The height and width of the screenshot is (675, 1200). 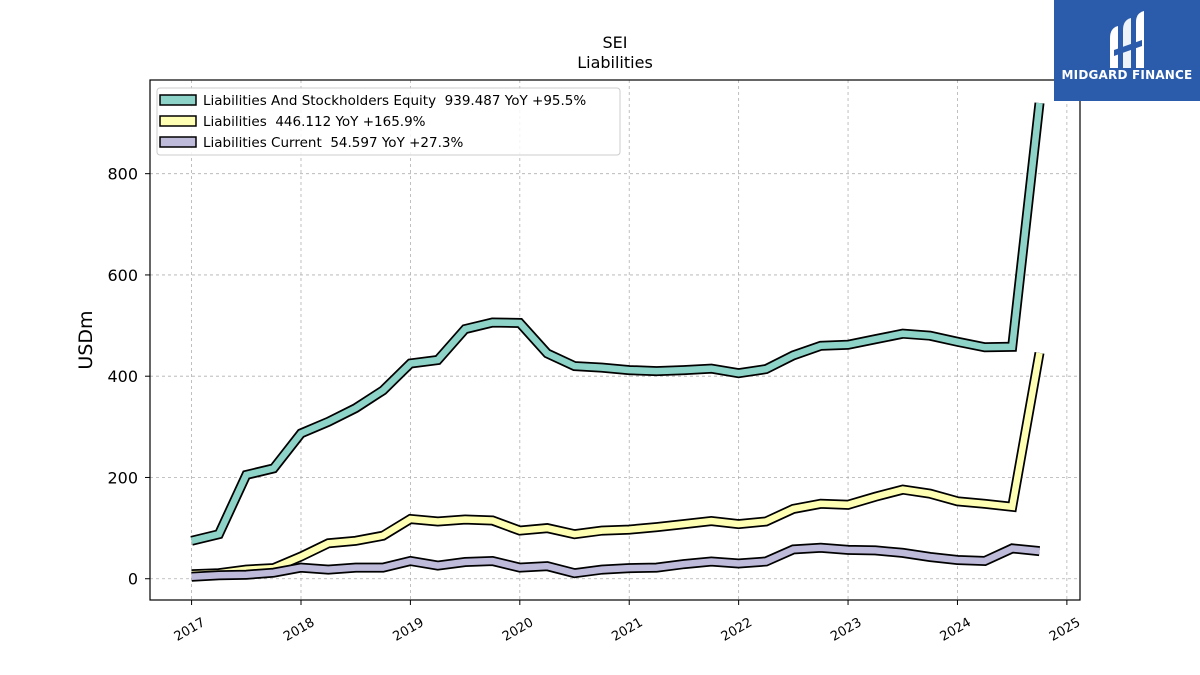 I want to click on series-line, so click(x=615, y=562).